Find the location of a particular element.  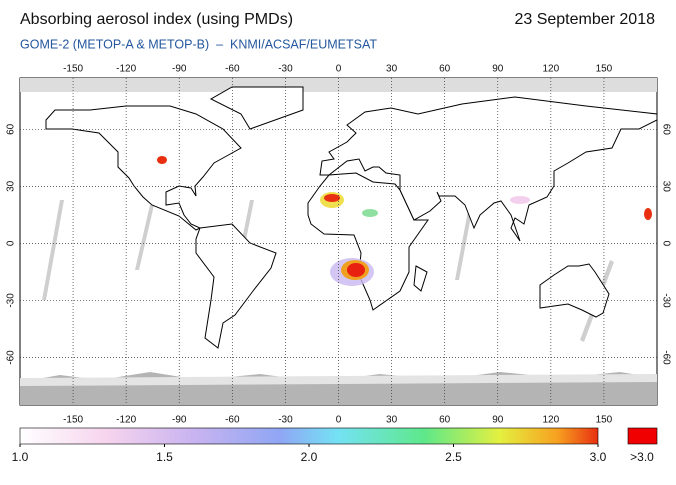

lon-label-bottom: 150 is located at coordinates (604, 420).